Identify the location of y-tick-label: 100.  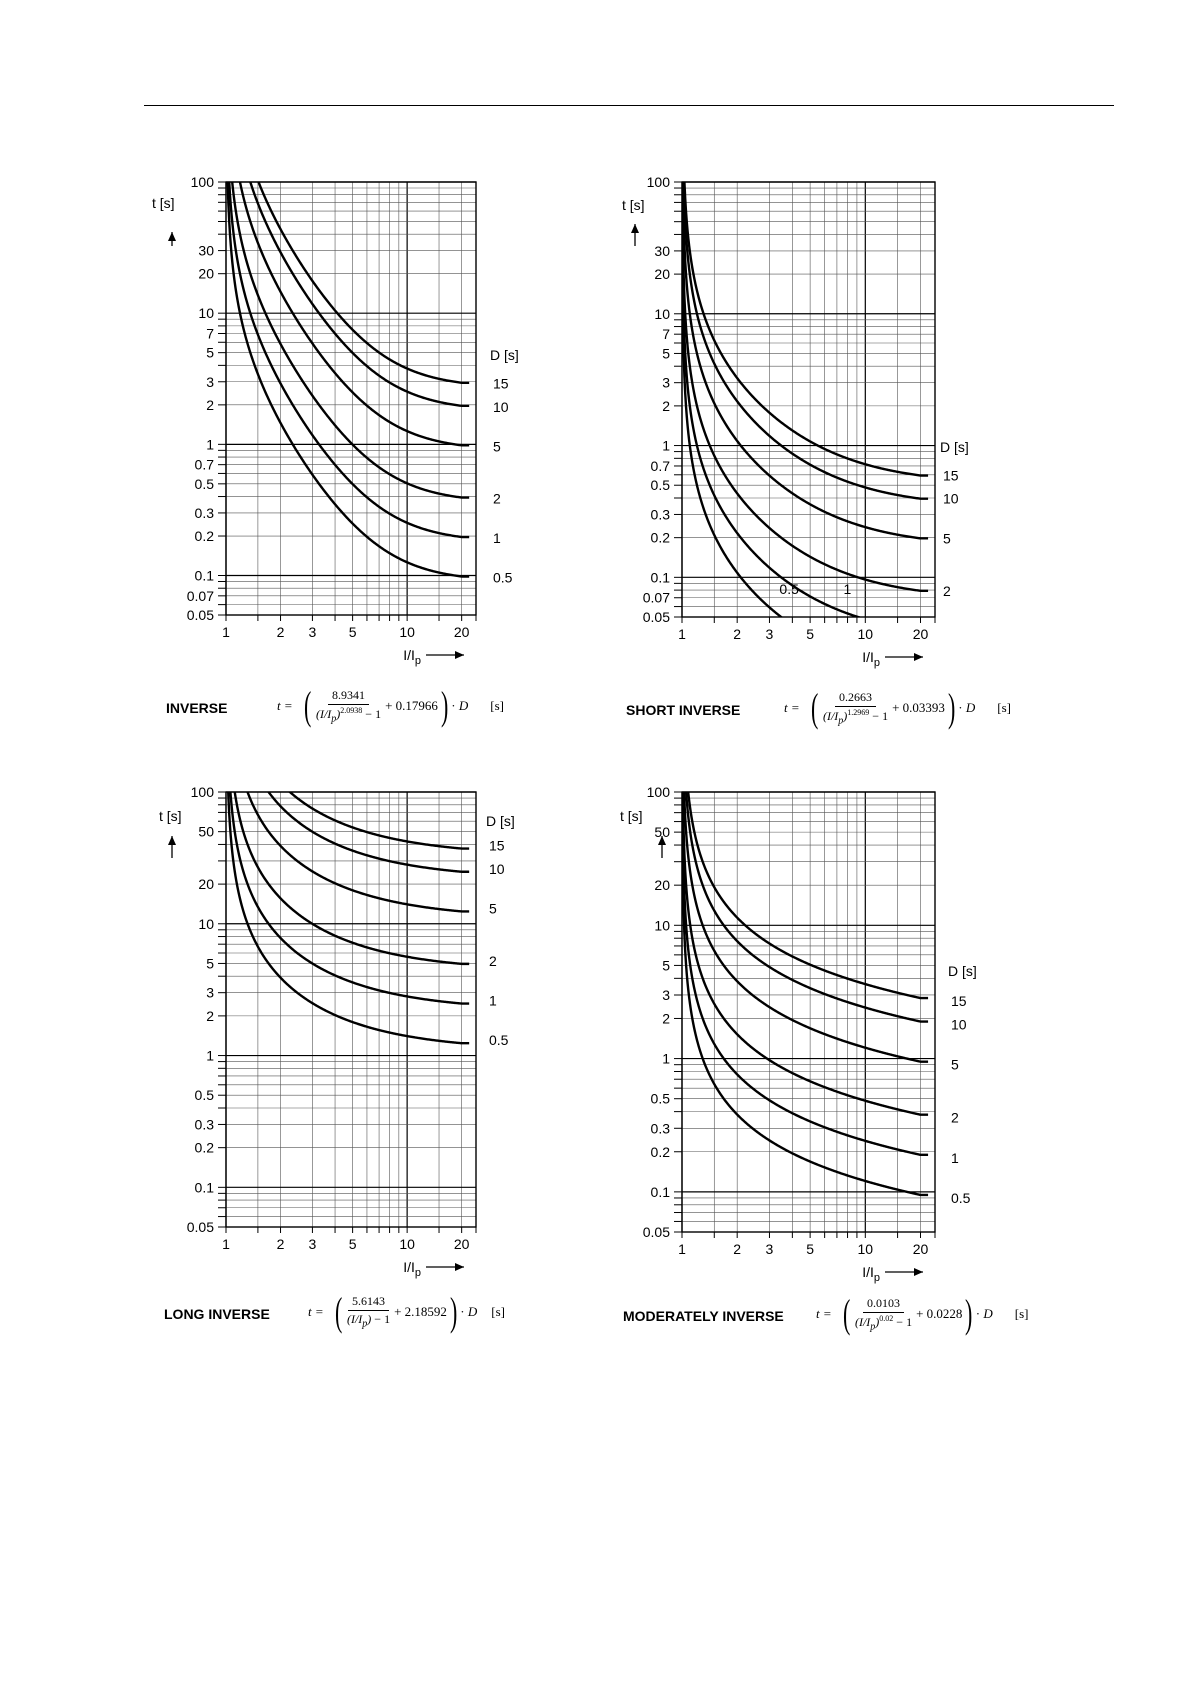
(203, 792).